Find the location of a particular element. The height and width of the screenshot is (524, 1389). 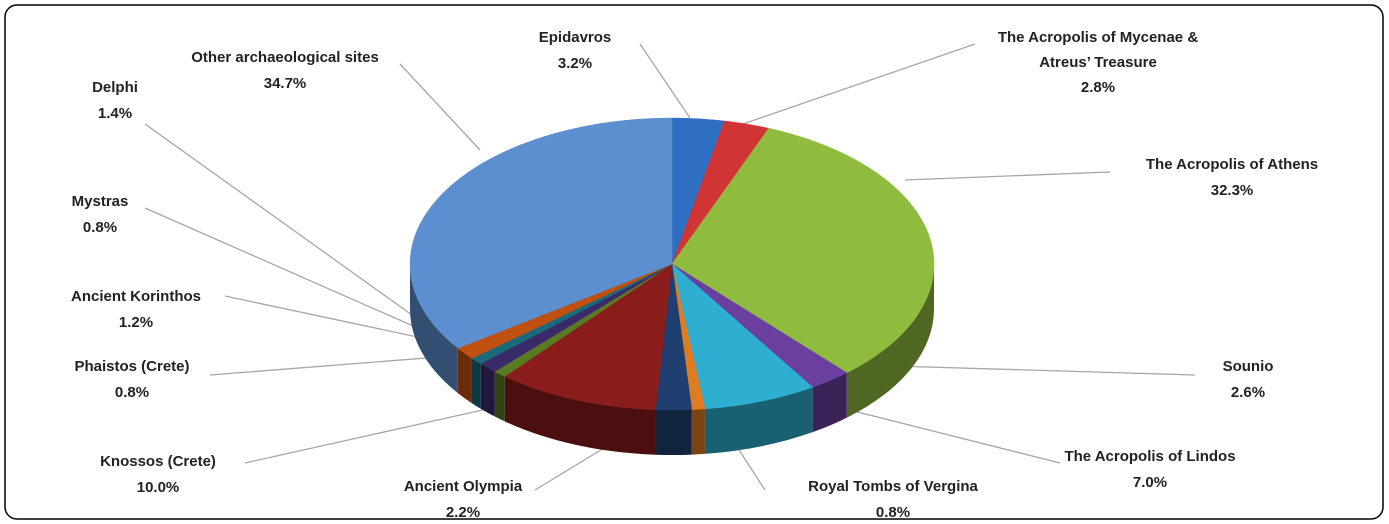

data-label: Mystras 0.8% is located at coordinates (100, 215).